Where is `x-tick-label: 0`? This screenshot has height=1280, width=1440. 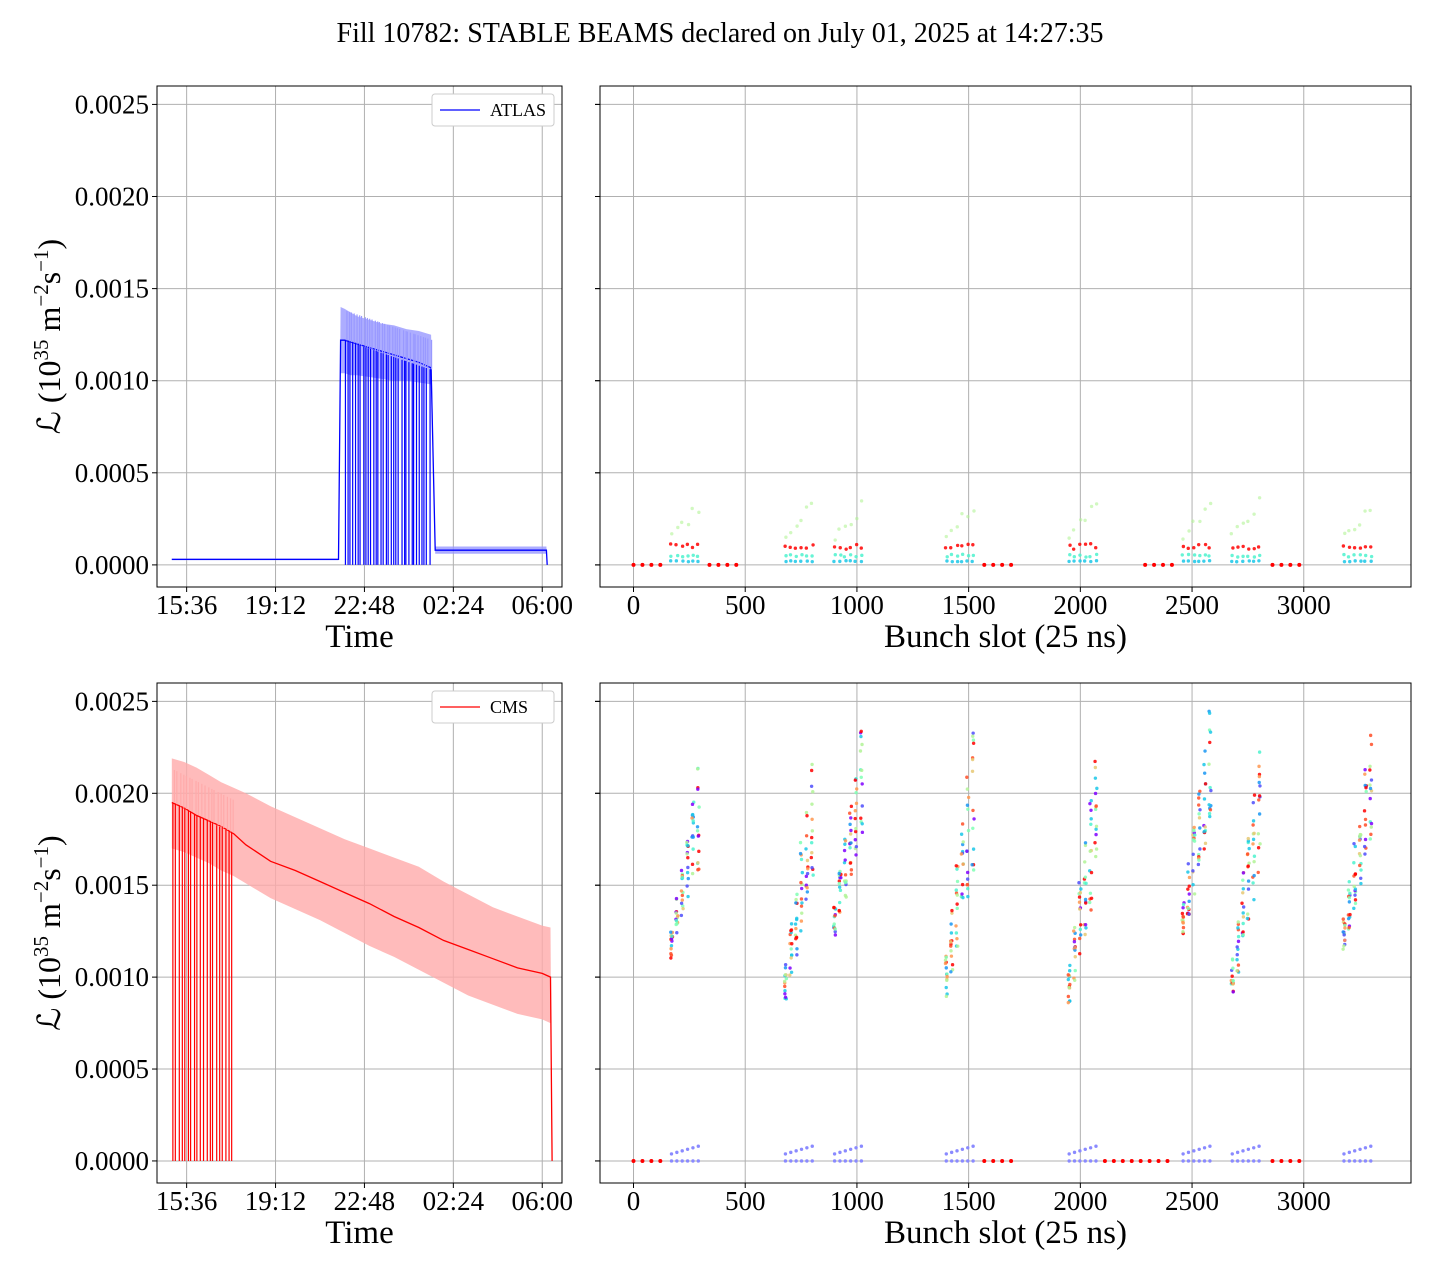 x-tick-label: 0 is located at coordinates (634, 605).